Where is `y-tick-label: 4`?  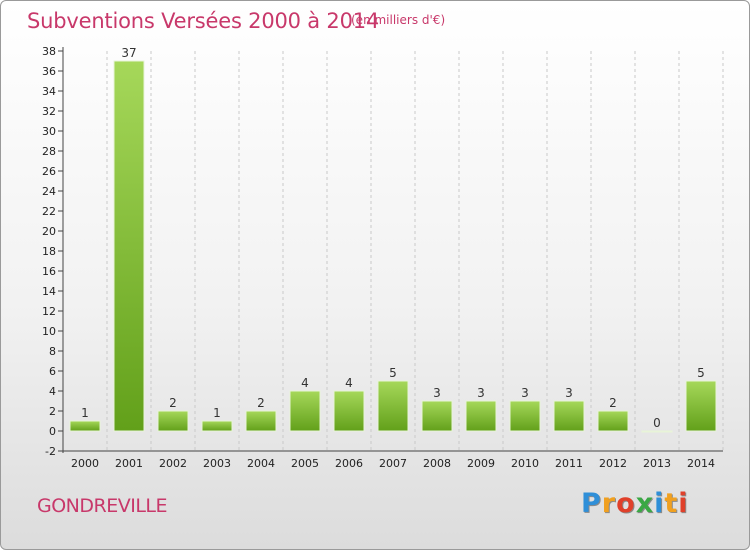 y-tick-label: 4 is located at coordinates (52, 391).